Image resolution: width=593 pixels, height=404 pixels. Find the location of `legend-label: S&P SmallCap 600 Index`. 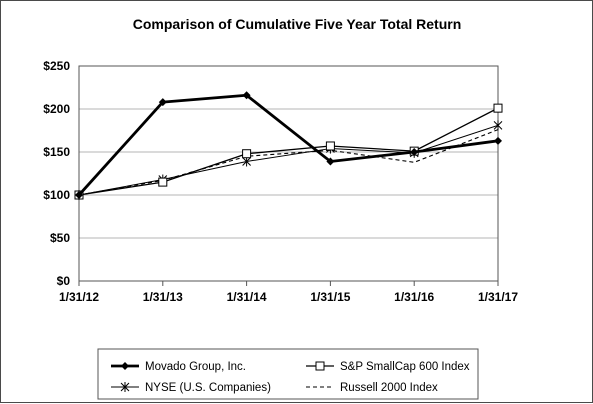

legend-label: S&P SmallCap 600 Index is located at coordinates (405, 367).